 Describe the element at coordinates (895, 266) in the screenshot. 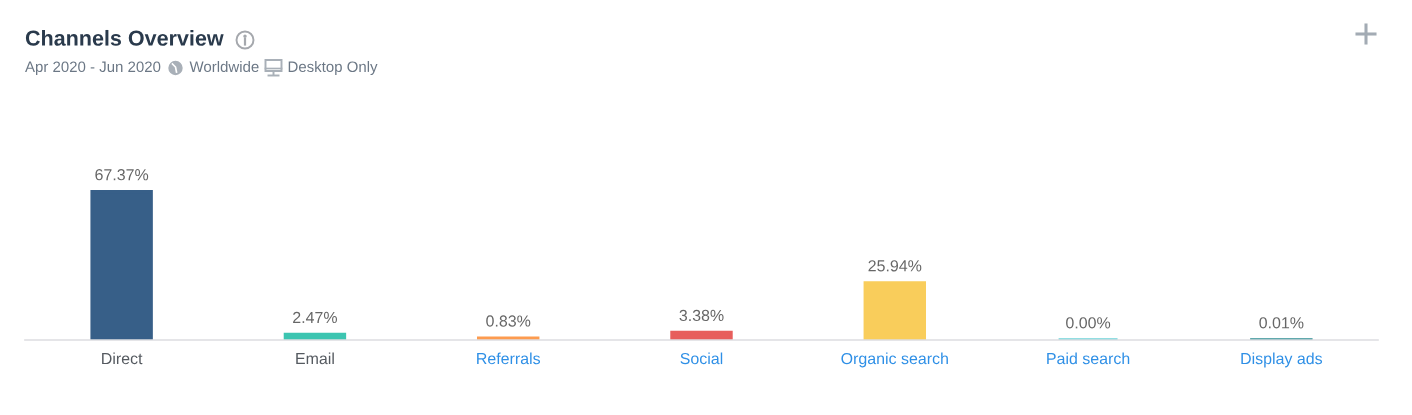

I see `data-label: 25.94%` at that location.